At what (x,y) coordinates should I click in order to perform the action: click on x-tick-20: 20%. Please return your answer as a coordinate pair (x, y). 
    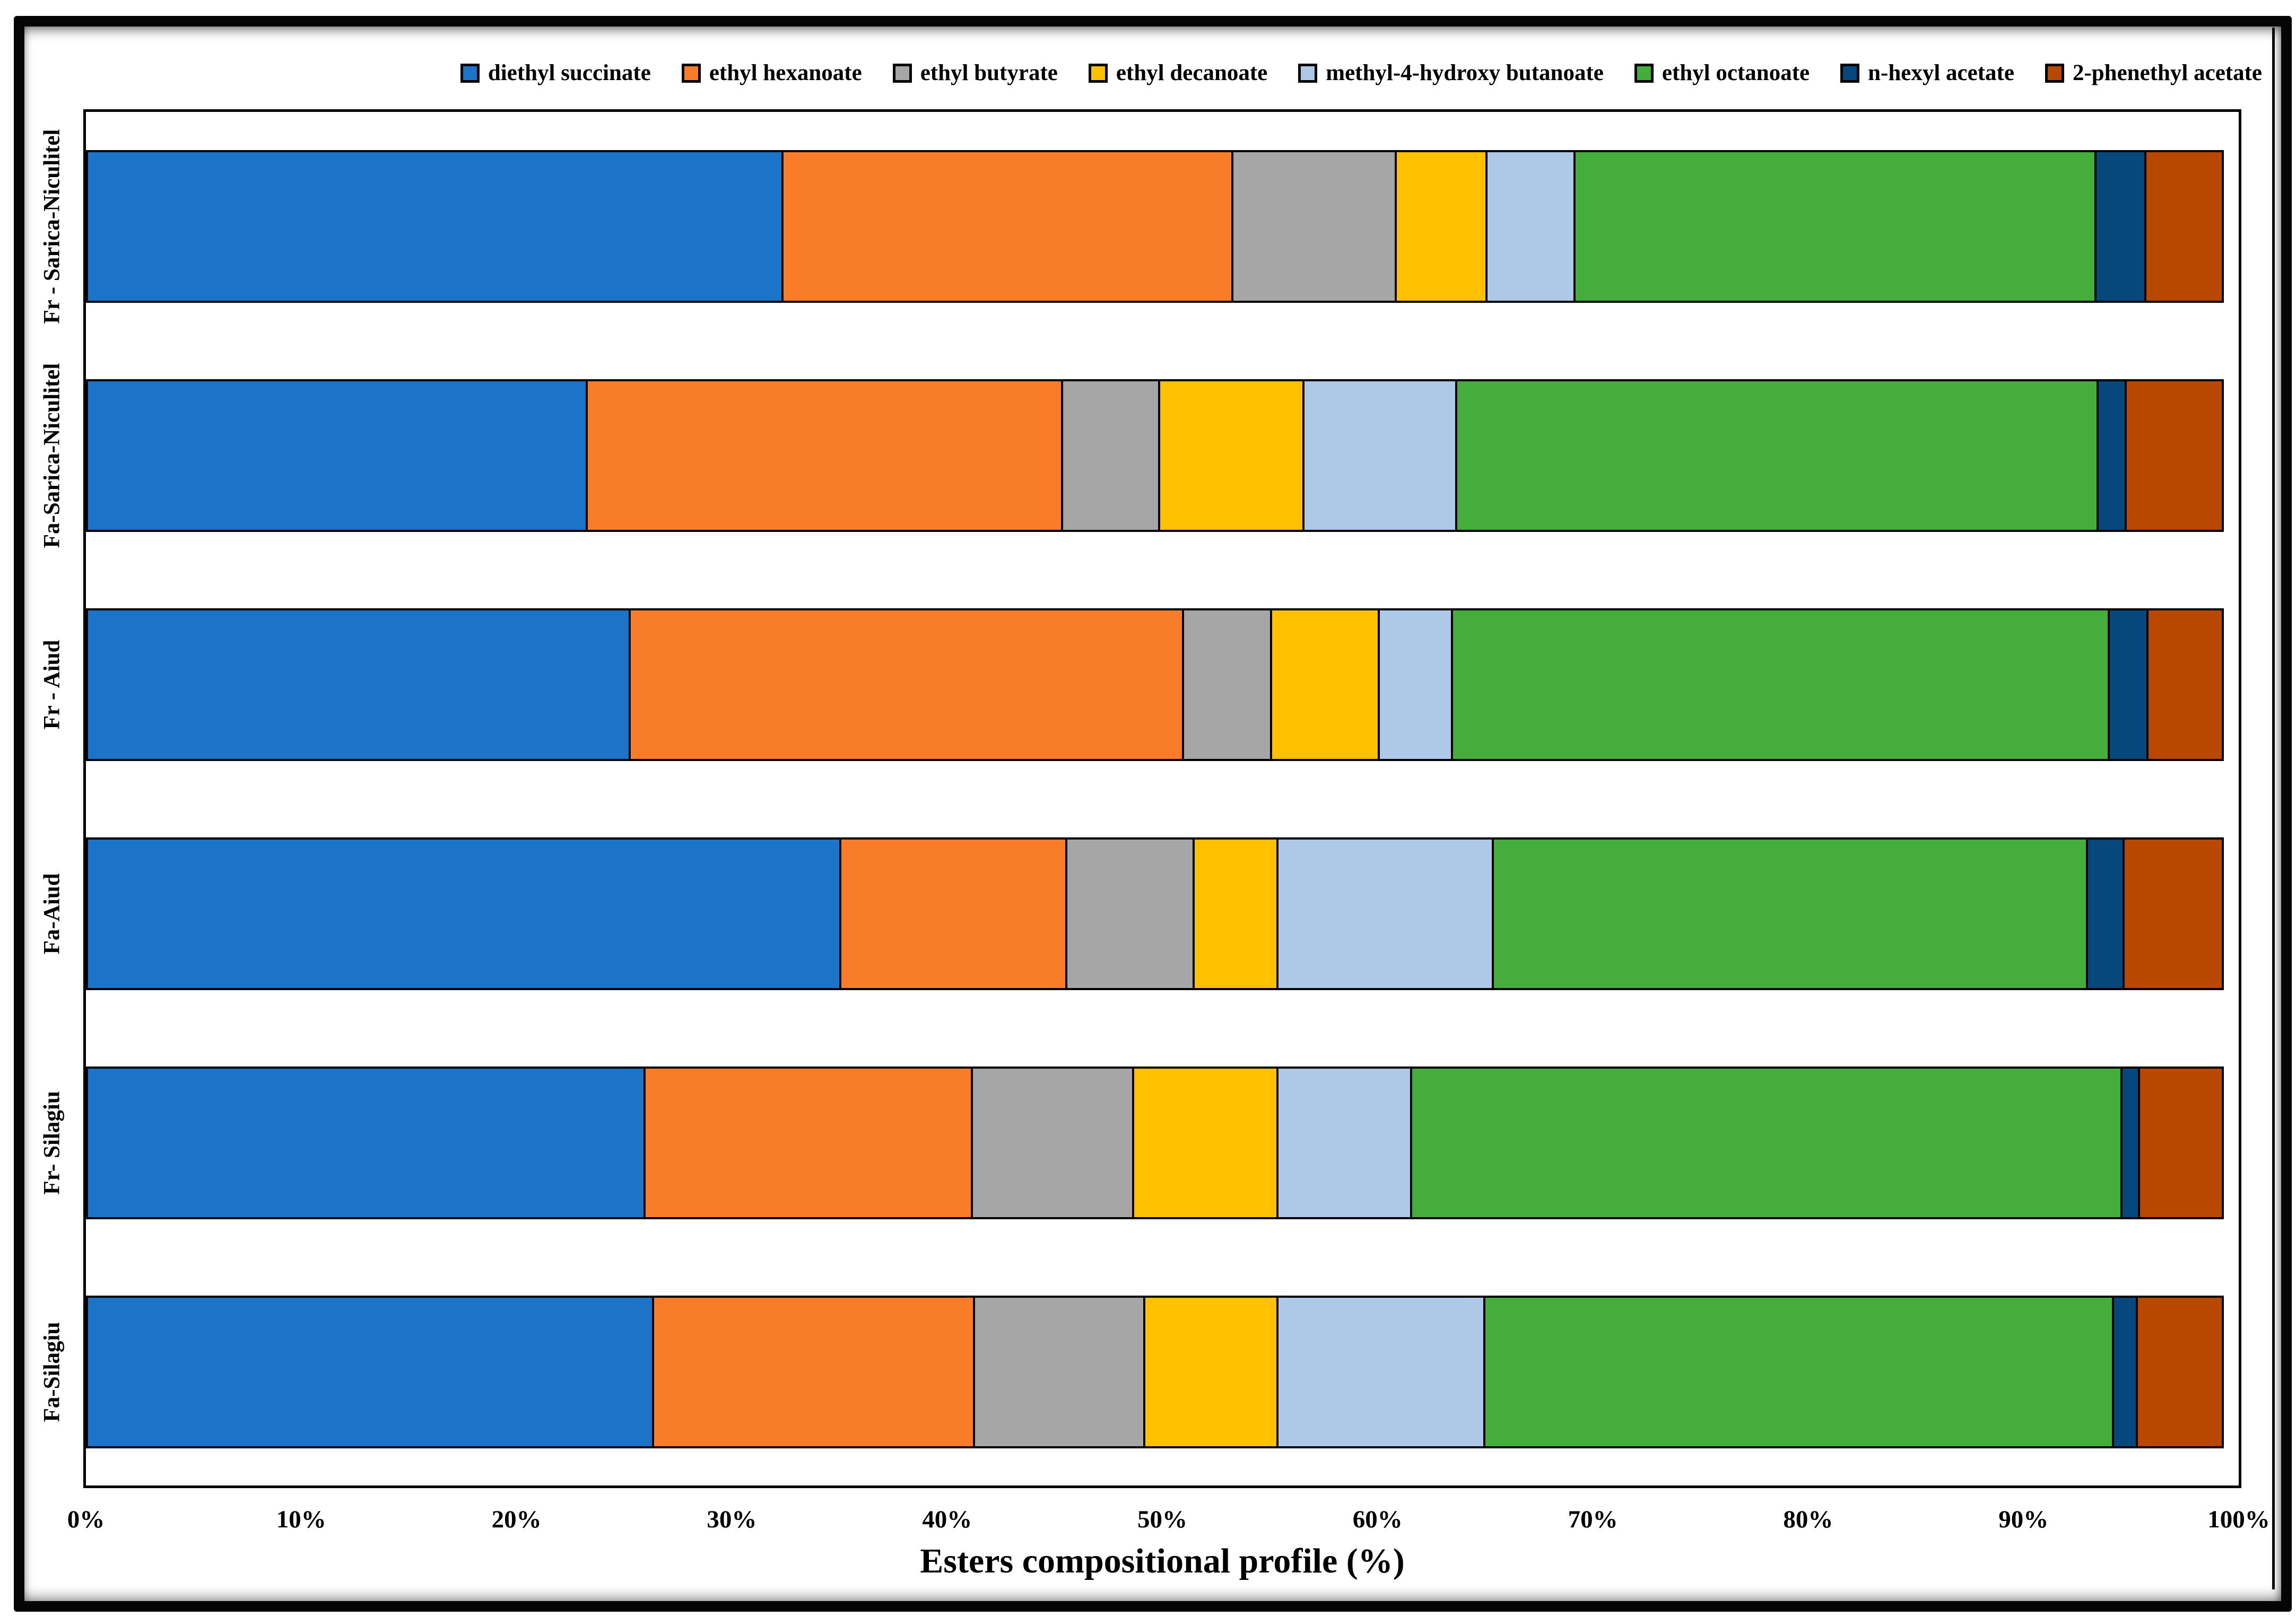
    Looking at the image, I should click on (517, 1519).